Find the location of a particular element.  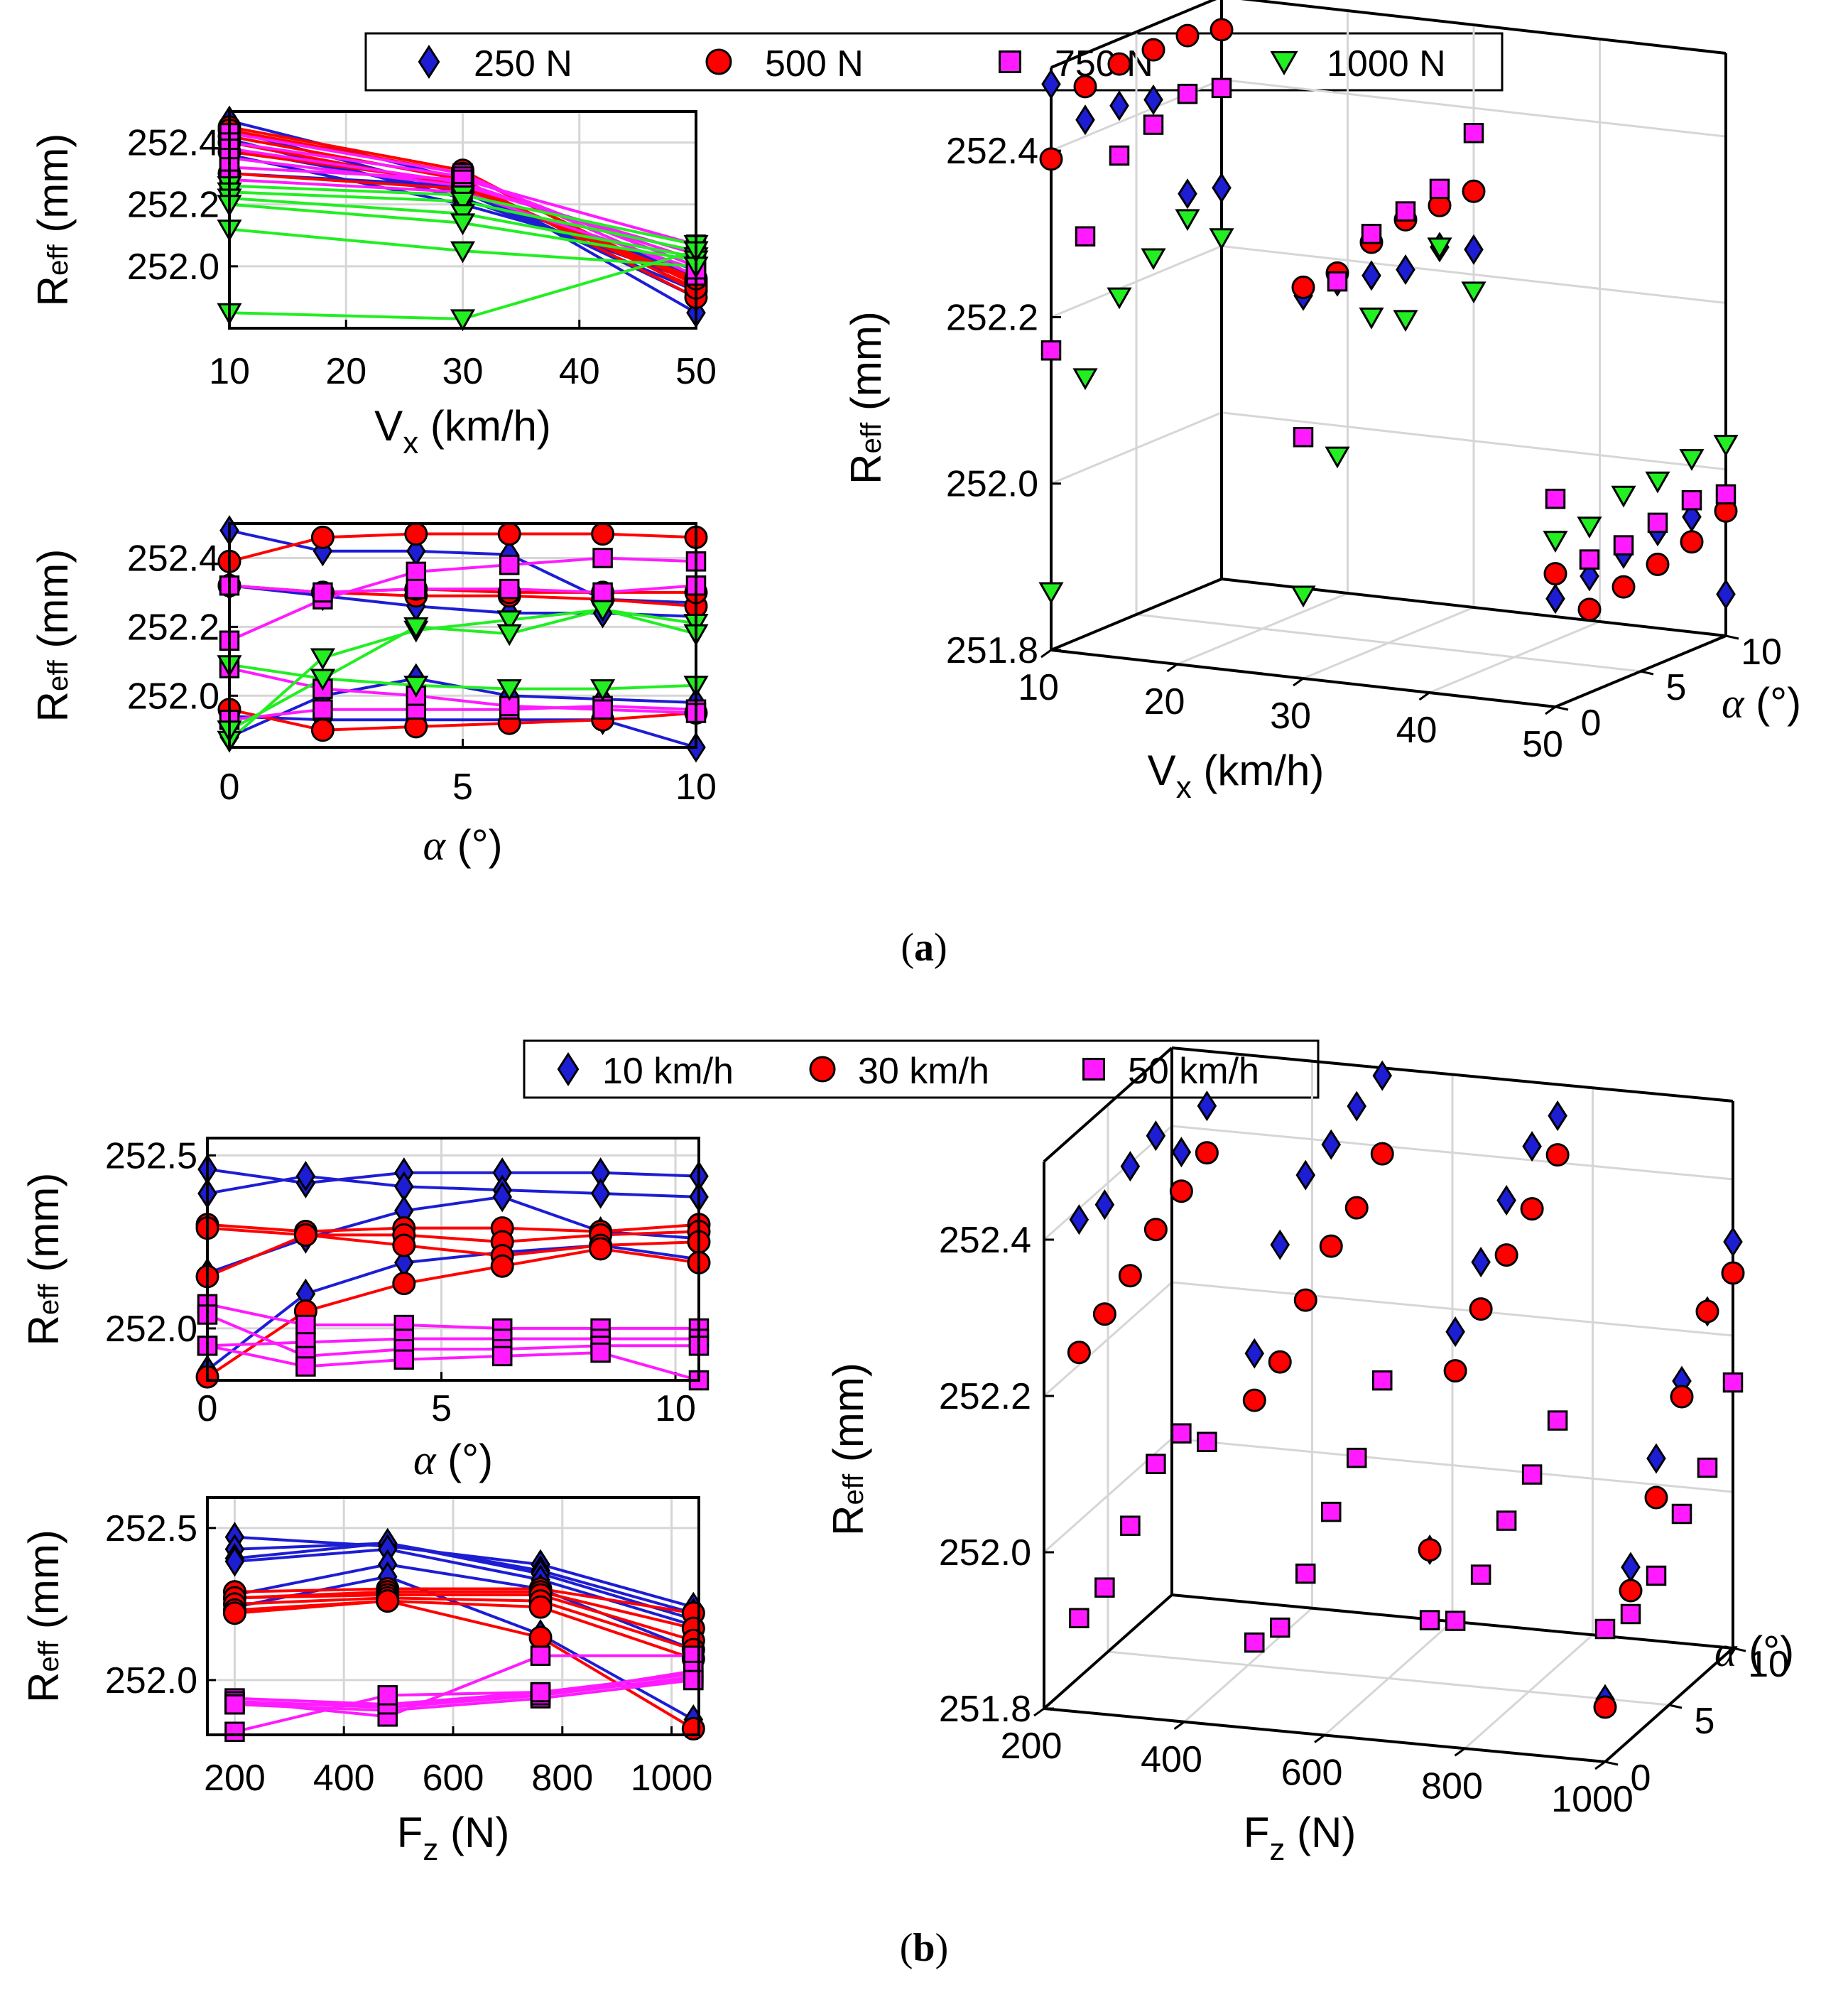

x-tick-label: 40 is located at coordinates (1416, 730).